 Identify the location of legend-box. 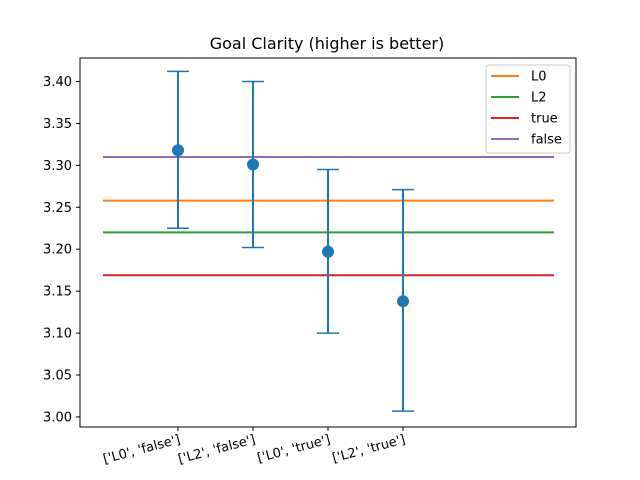
(528, 109).